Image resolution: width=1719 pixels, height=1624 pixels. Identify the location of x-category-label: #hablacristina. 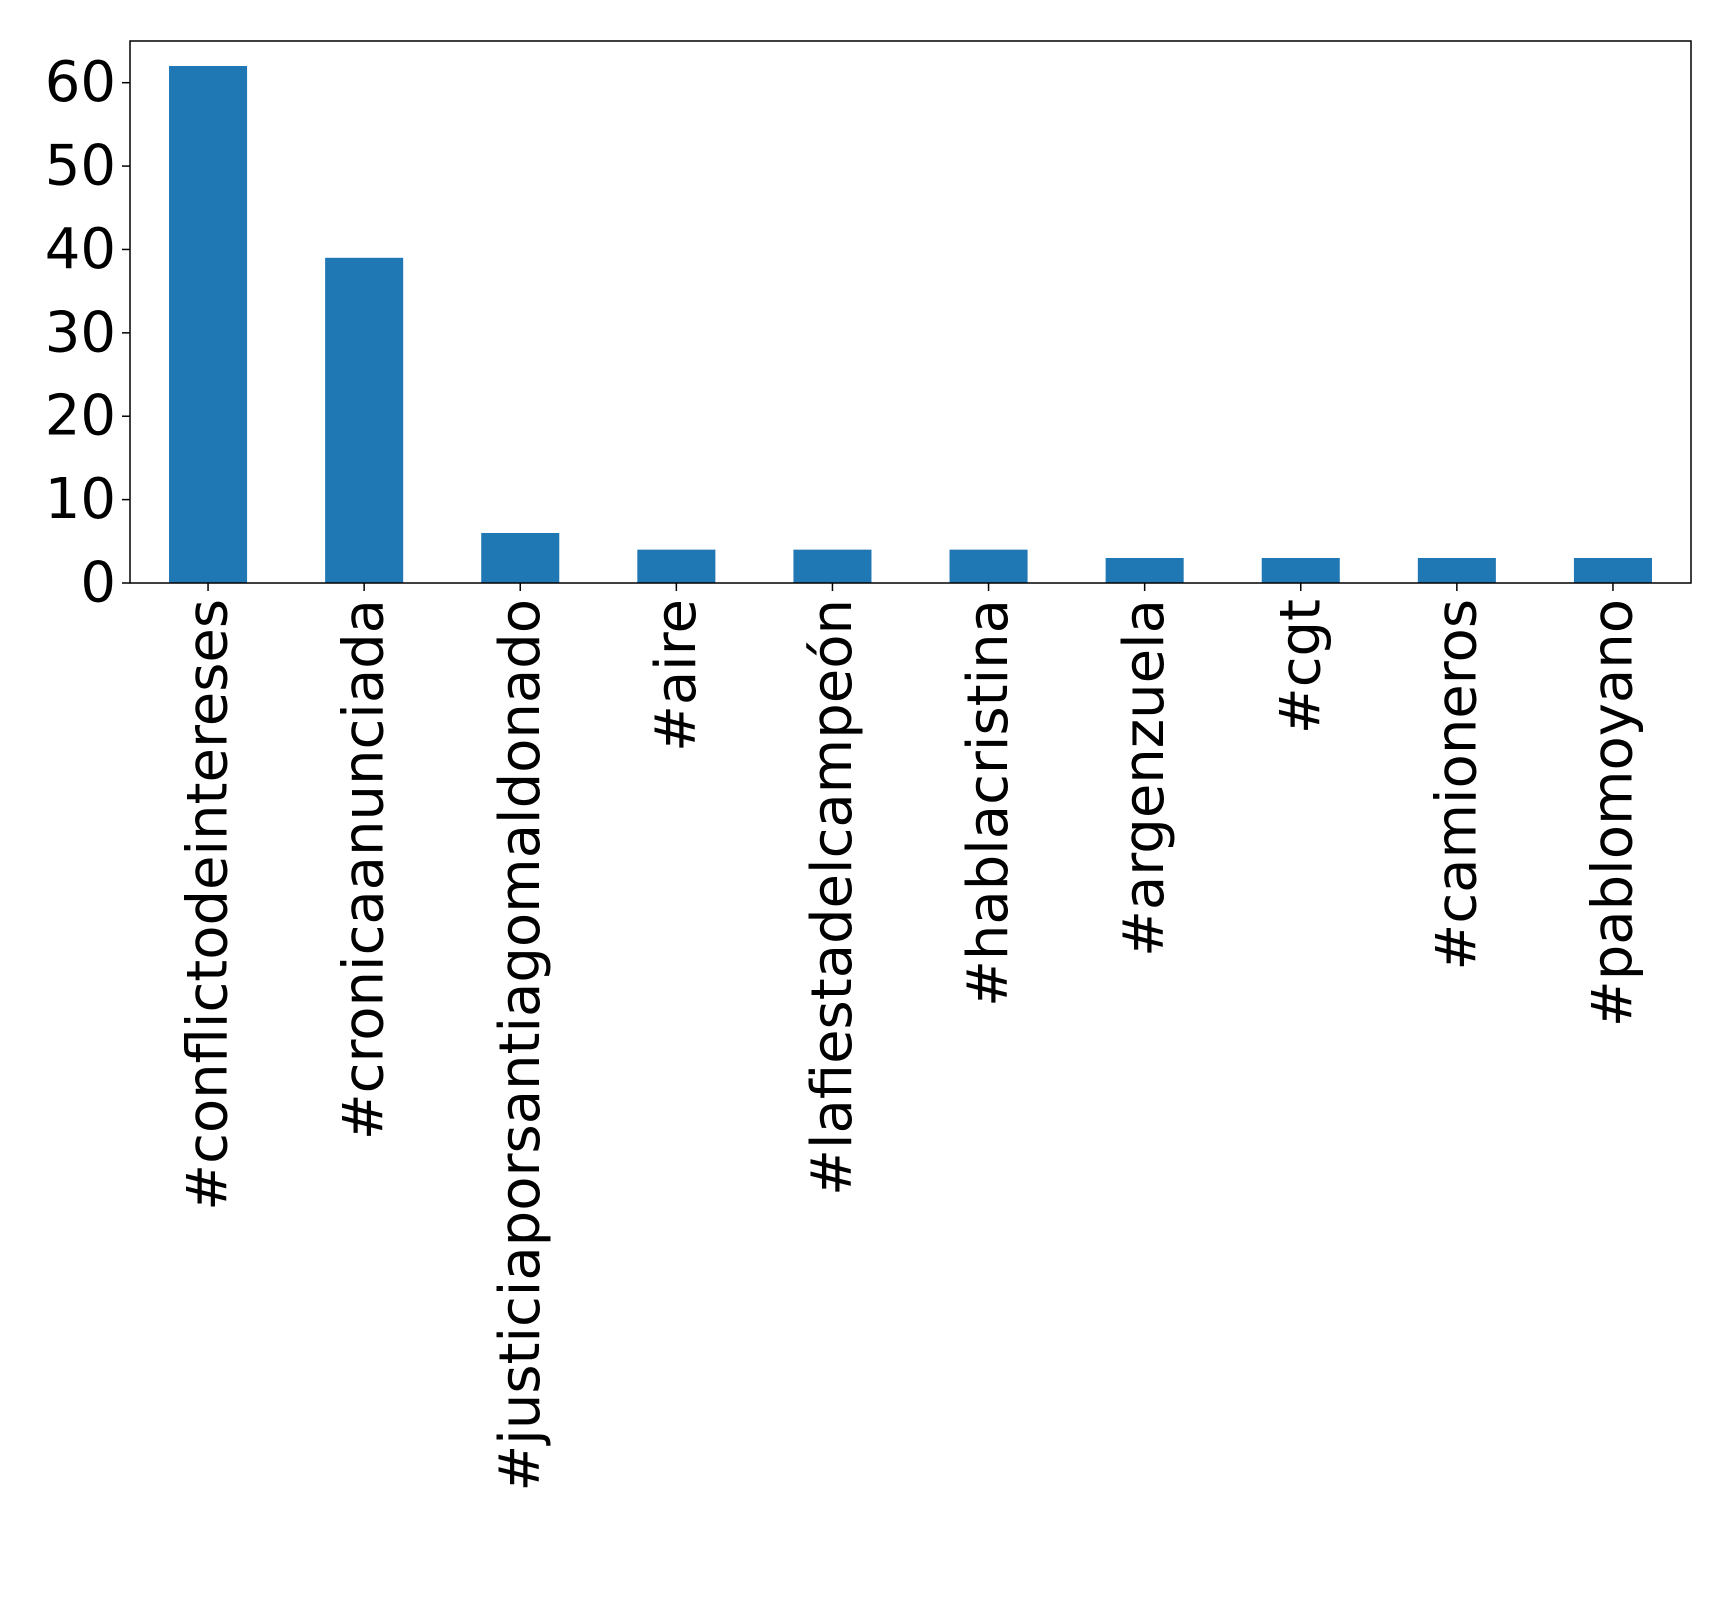
(988, 803).